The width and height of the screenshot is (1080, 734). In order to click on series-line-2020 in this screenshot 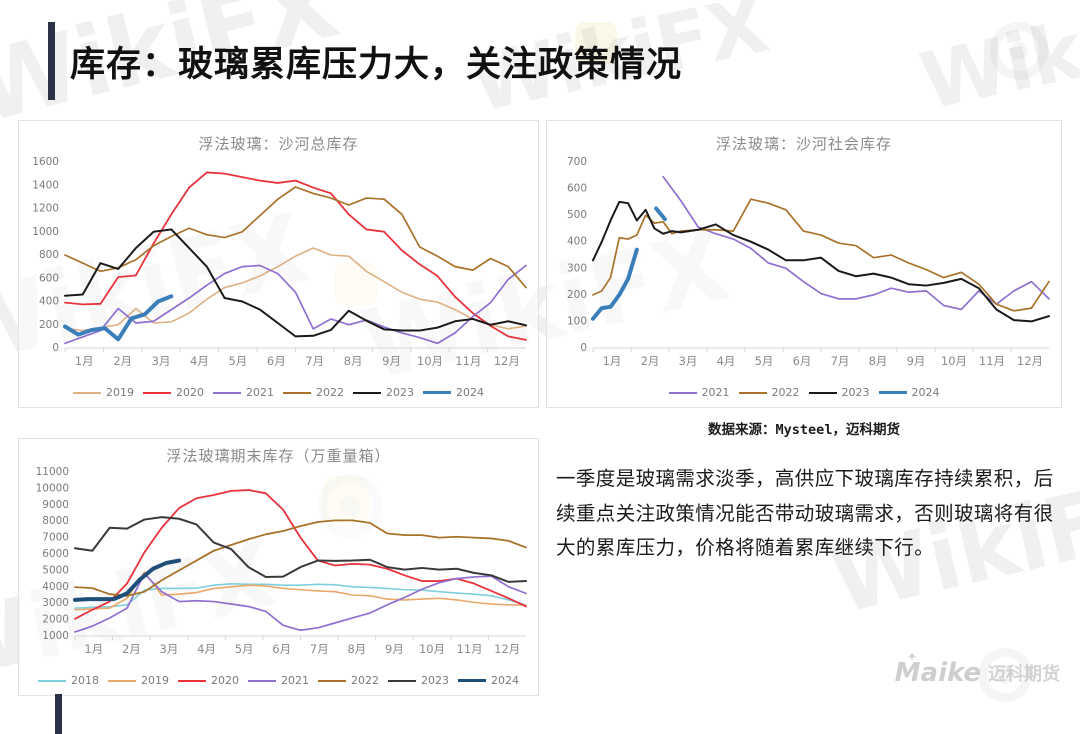, I will do `click(295, 256)`.